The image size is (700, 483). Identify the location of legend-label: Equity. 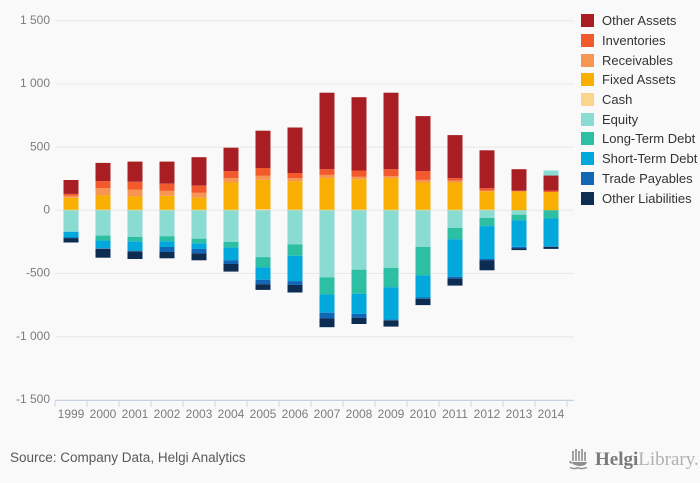
(620, 119).